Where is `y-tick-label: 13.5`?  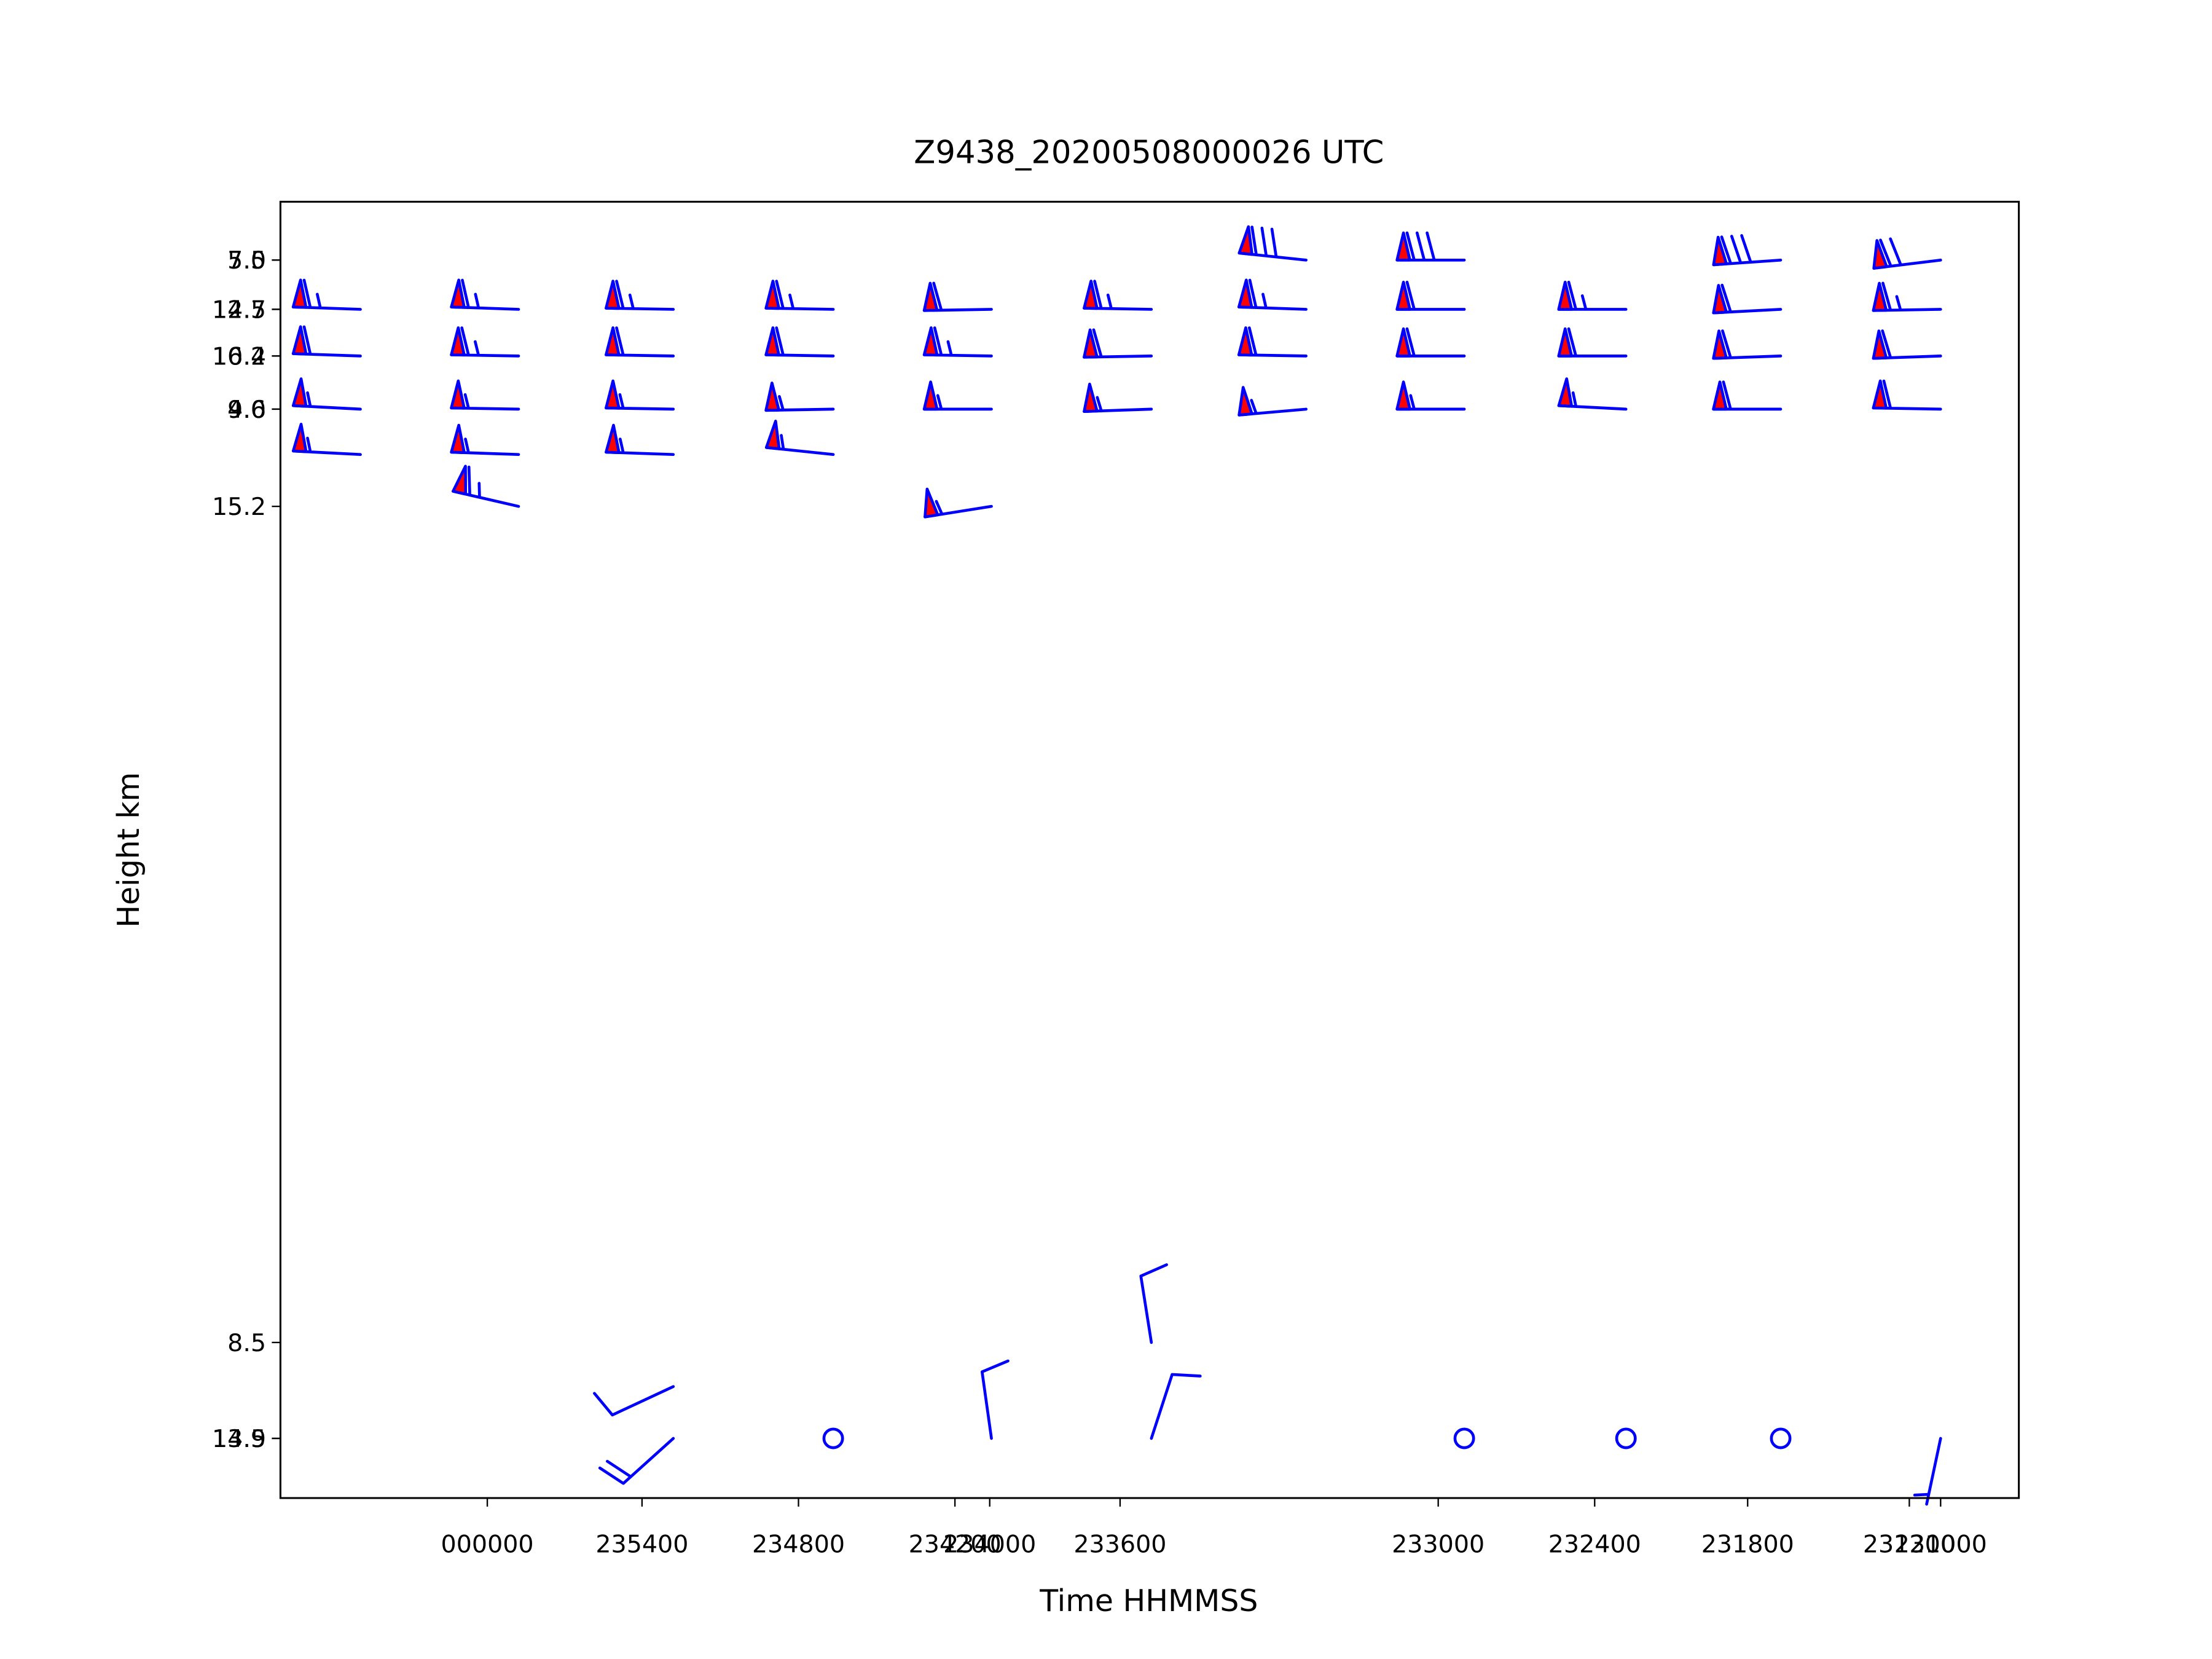
y-tick-label: 13.5 is located at coordinates (239, 1439).